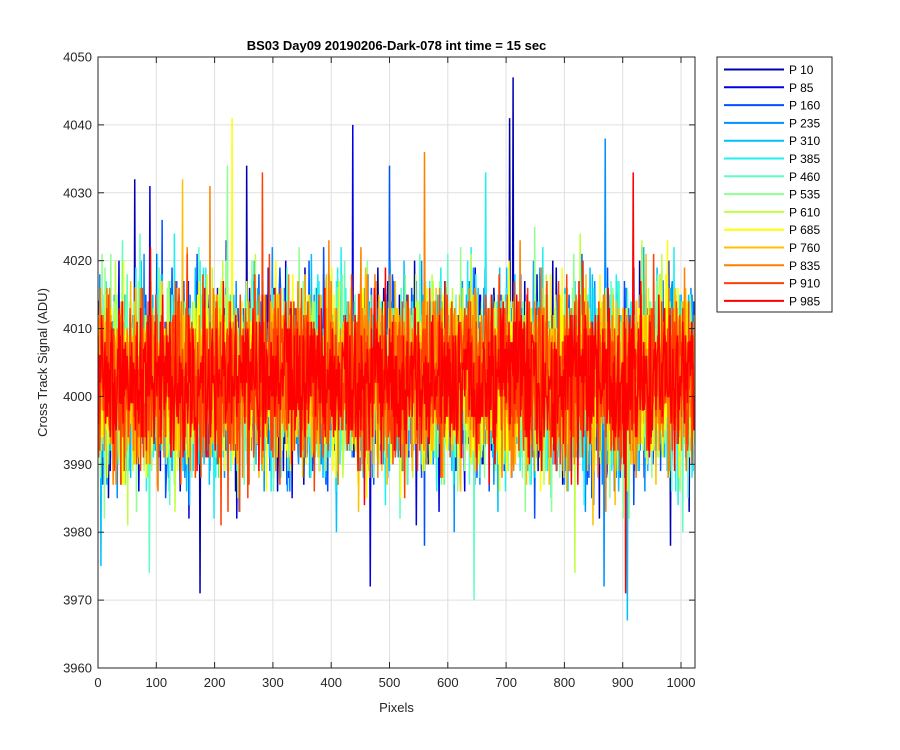 This screenshot has width=900, height=750. What do you see at coordinates (772, 141) in the screenshot?
I see `legend-entry: P 310` at bounding box center [772, 141].